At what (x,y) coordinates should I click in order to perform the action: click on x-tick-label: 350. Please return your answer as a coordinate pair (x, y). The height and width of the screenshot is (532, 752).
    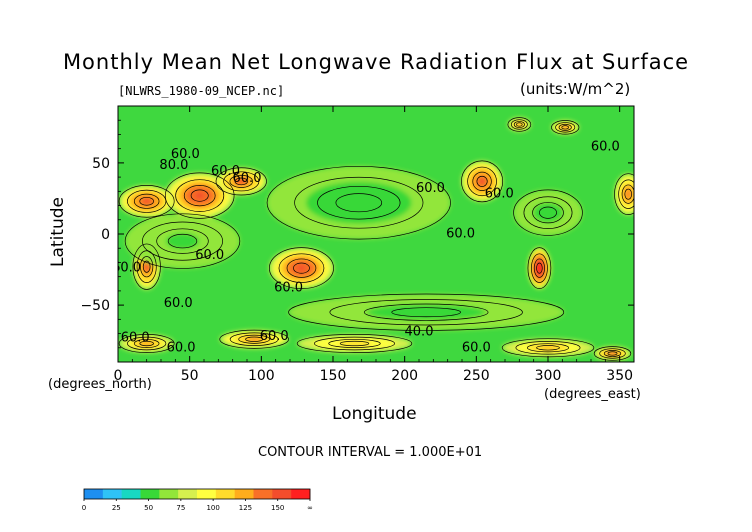
    Looking at the image, I should click on (619, 376).